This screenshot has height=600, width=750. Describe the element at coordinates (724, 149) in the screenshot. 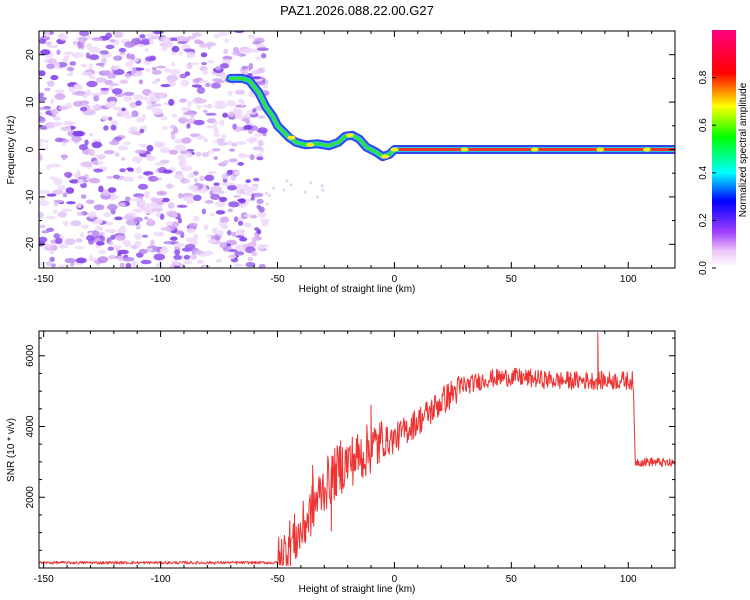

I see `colorbar-gradient` at that location.